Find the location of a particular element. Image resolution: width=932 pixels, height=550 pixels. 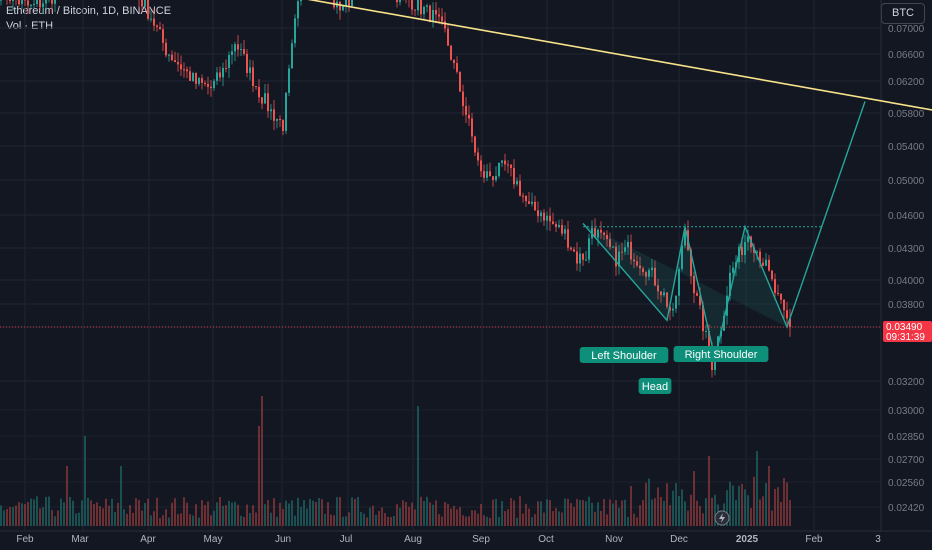

pattern-fill is located at coordinates (685, 291).